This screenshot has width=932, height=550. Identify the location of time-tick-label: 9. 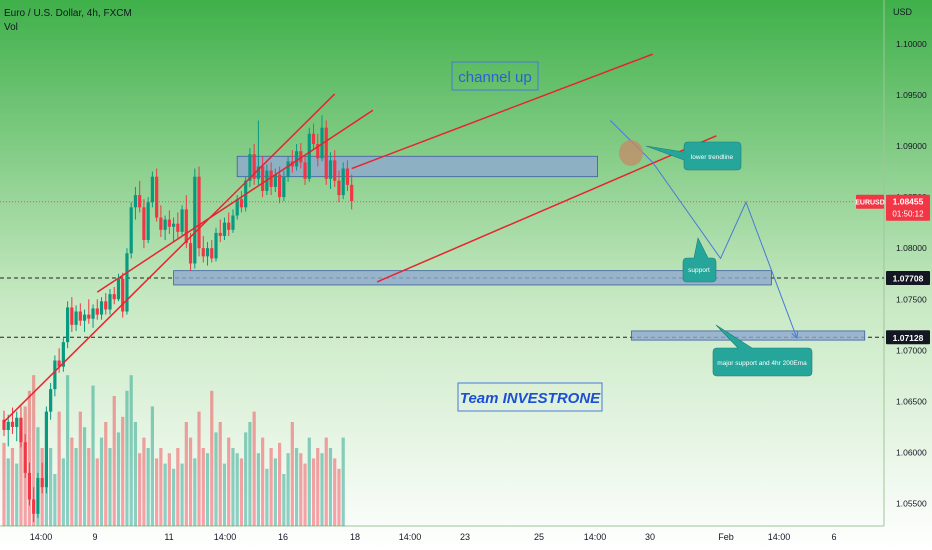
(94, 537).